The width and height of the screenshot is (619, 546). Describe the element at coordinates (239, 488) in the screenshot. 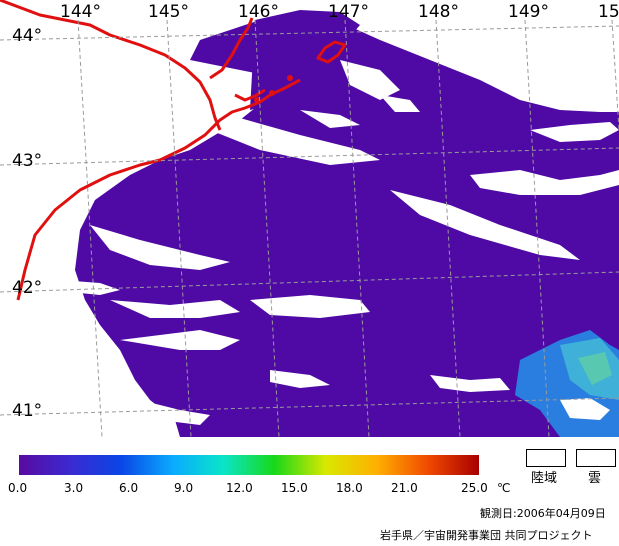

I see `colorbar-tick-12: 12.0` at that location.